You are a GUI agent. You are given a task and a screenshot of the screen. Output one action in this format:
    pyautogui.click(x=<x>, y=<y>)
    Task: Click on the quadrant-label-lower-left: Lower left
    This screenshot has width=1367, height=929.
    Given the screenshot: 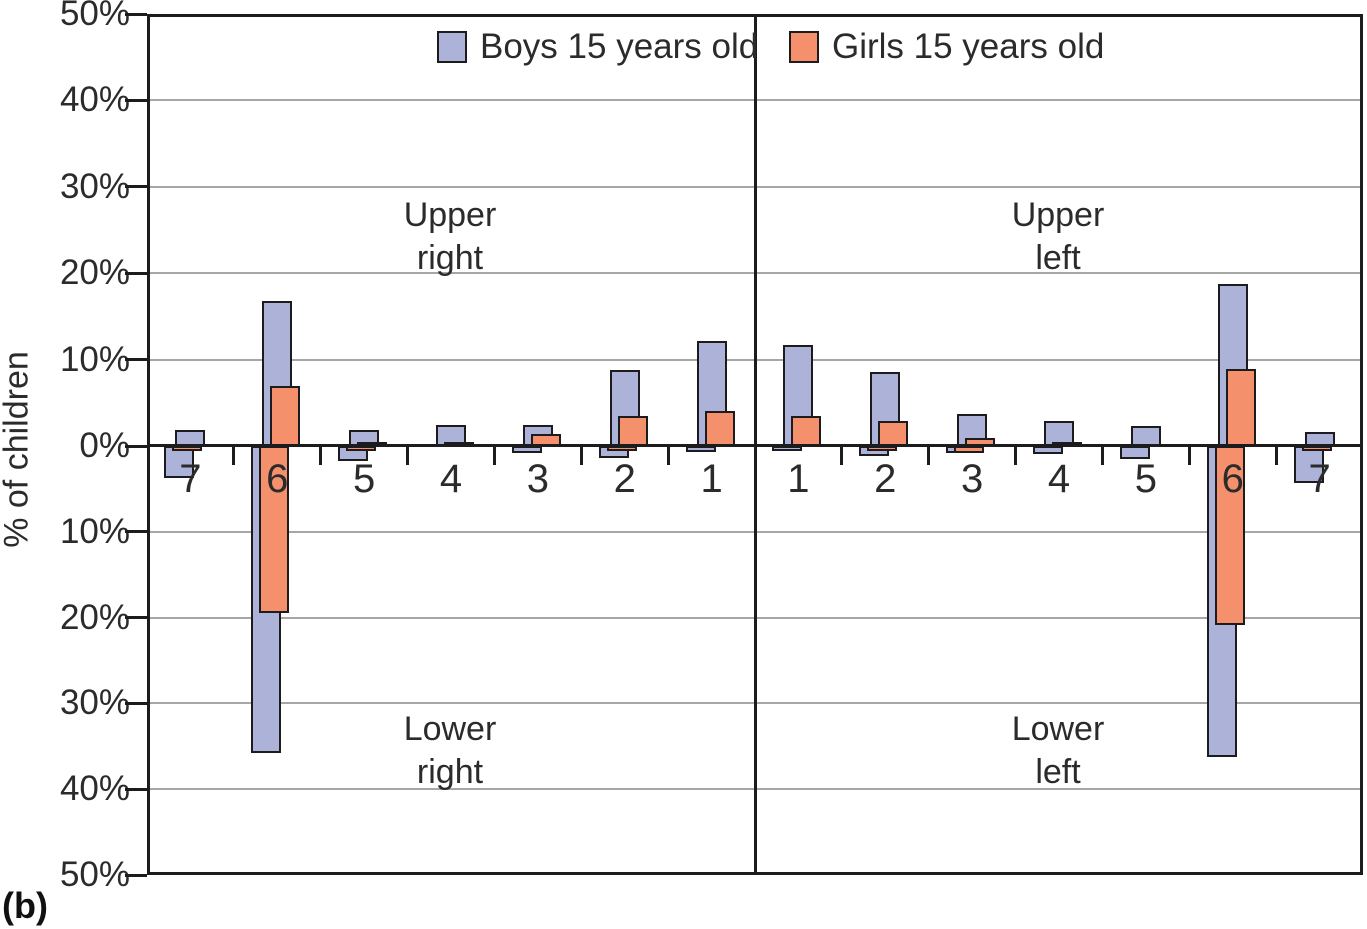 What is the action you would take?
    pyautogui.click(x=1058, y=751)
    